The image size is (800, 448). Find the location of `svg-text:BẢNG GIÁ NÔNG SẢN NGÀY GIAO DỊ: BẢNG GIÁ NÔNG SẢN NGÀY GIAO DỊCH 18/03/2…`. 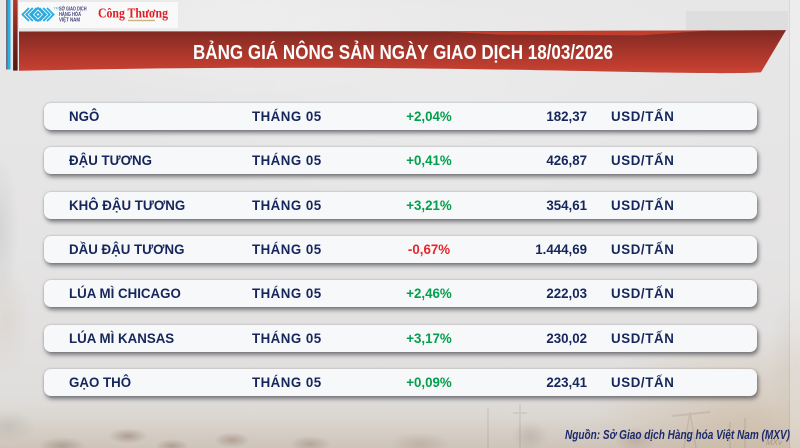

svg-text:BẢNG GIÁ NÔNG SẢN NGÀY GIAO DỊ: BẢNG GIÁ NÔNG SẢN NGÀY GIAO DỊCH 18/03/2… is located at coordinates (403, 52).